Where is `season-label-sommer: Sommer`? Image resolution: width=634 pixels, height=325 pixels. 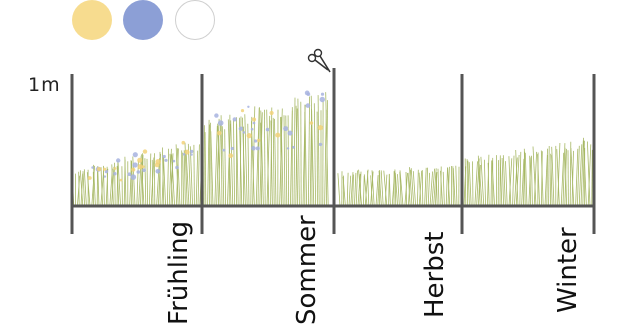
season-label-sommer: Sommer is located at coordinates (307, 270).